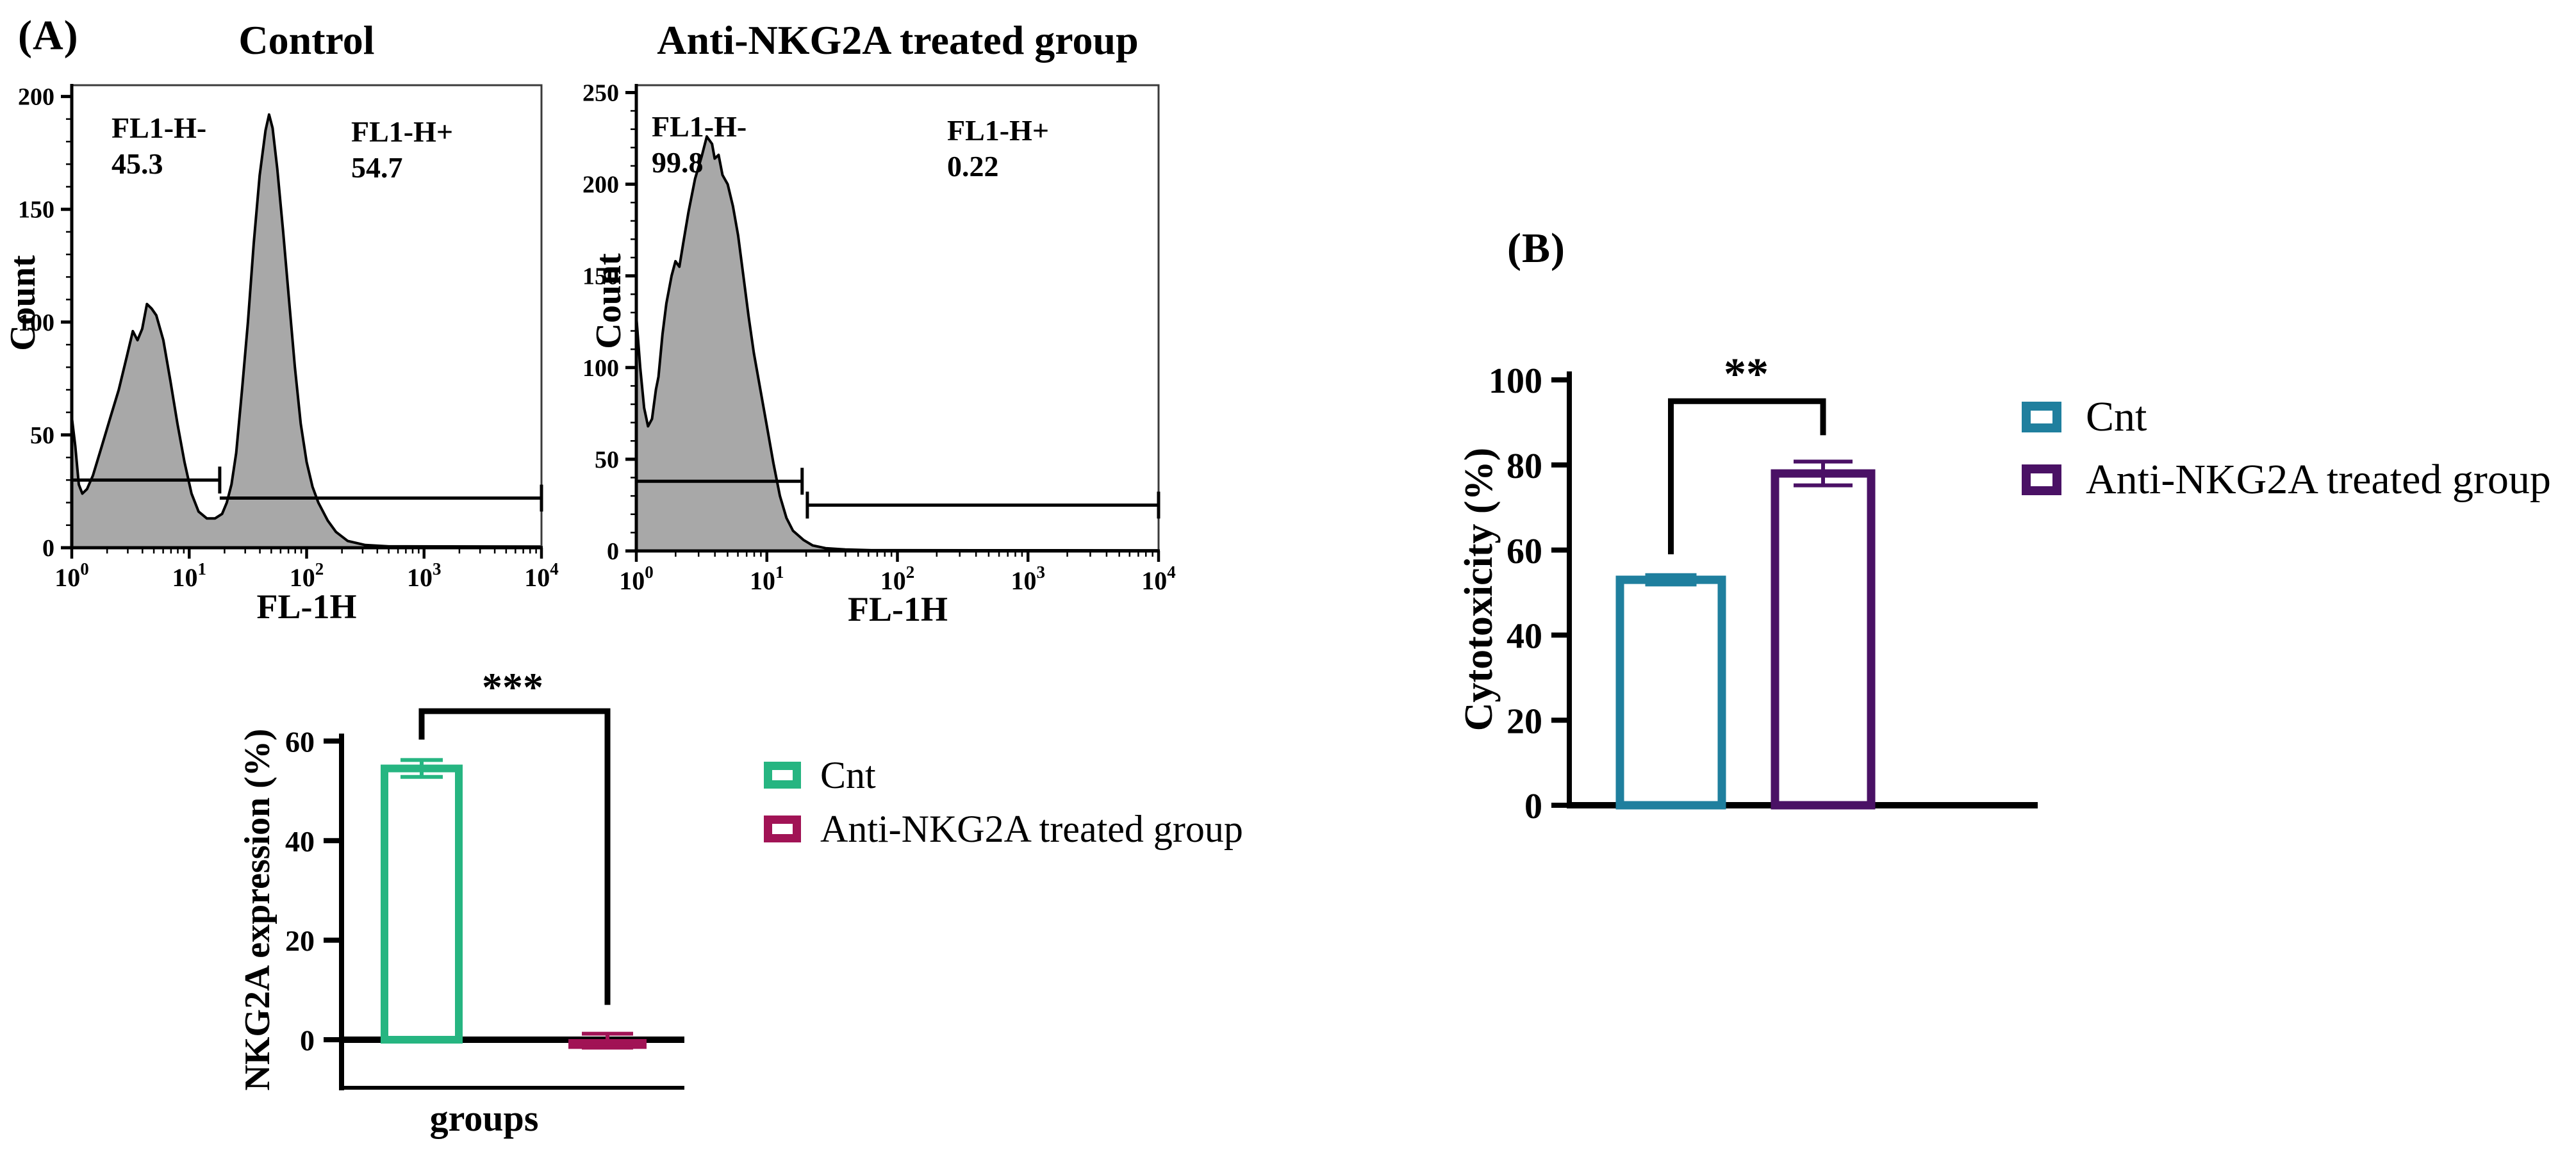 This screenshot has height=1164, width=2576. What do you see at coordinates (600, 92) in the screenshot?
I see `y-tick-label: 250` at bounding box center [600, 92].